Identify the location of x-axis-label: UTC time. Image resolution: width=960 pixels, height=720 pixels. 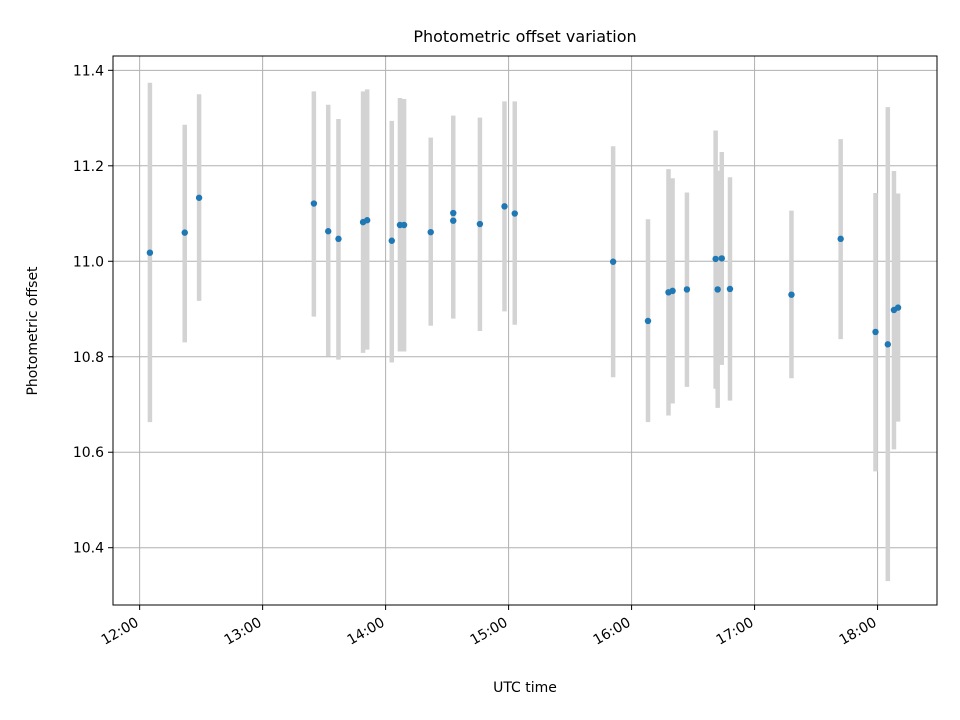
(525, 688).